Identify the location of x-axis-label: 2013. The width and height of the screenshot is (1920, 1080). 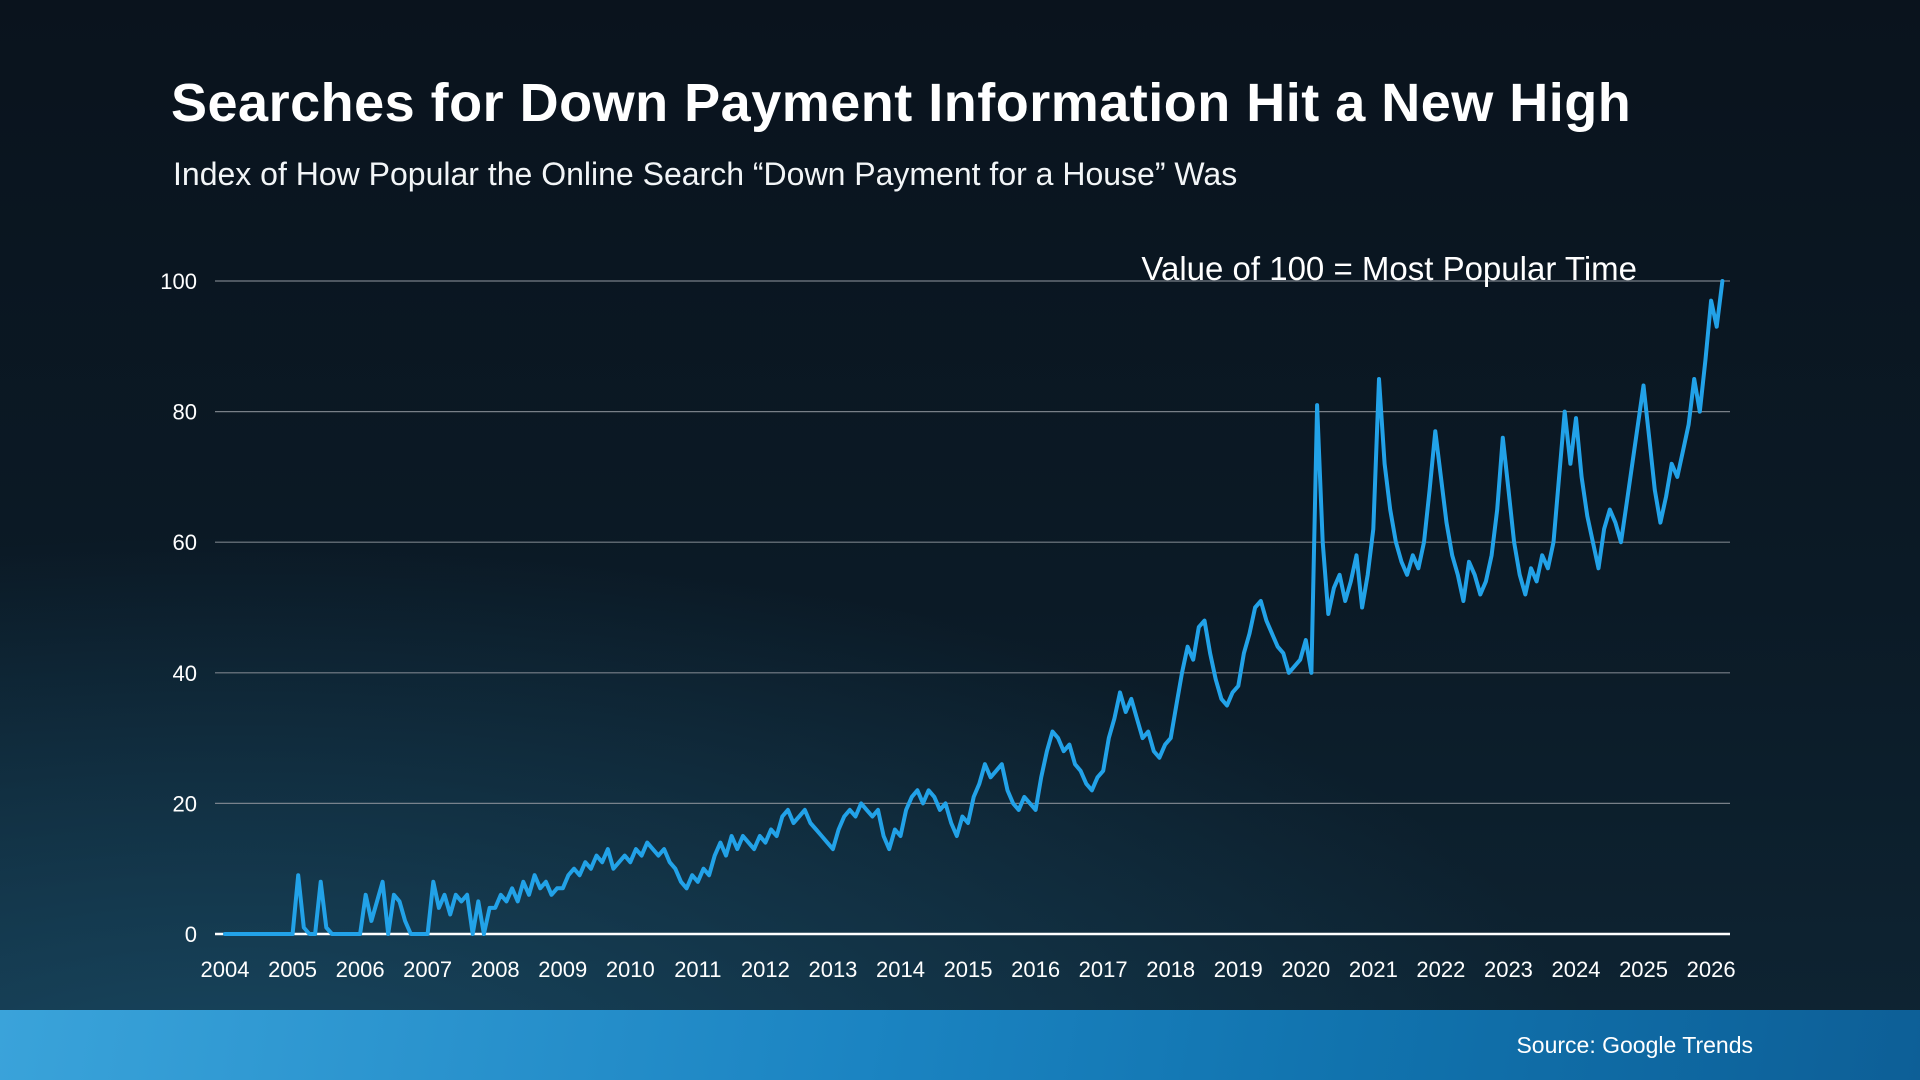
(832, 969).